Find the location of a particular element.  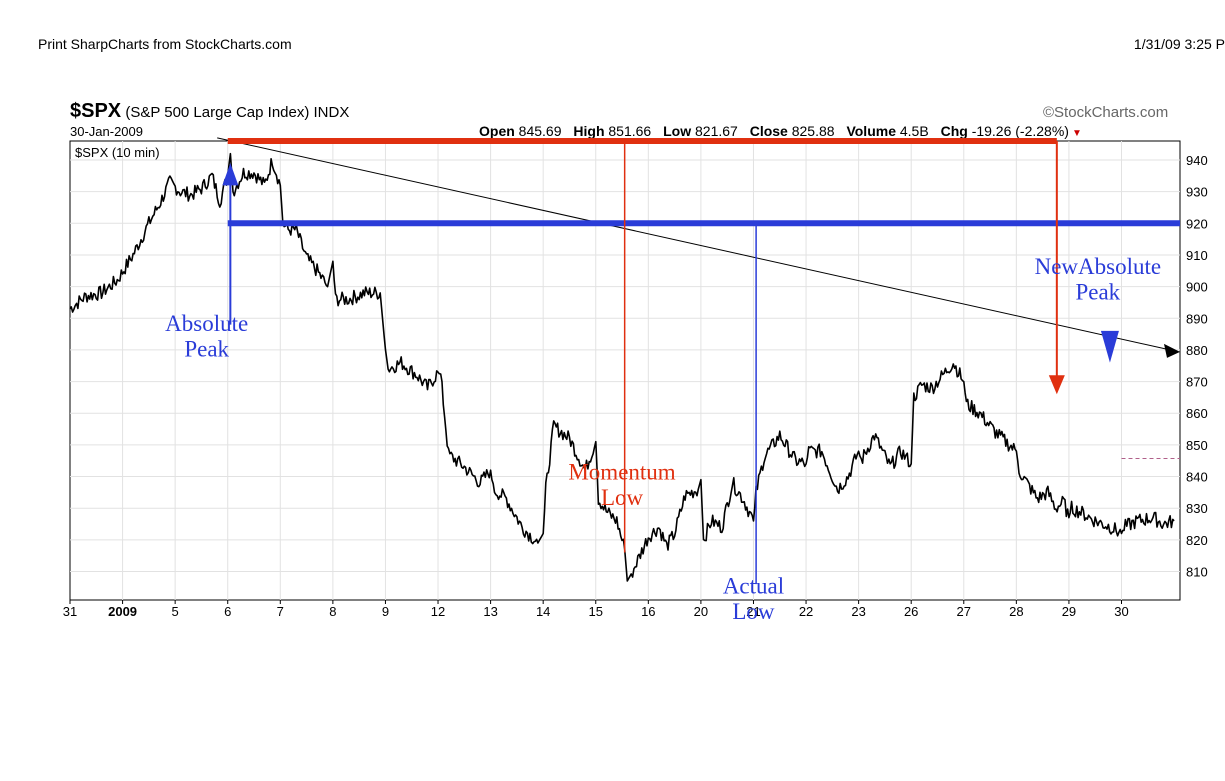

x-tick-label: 14 is located at coordinates (543, 611).